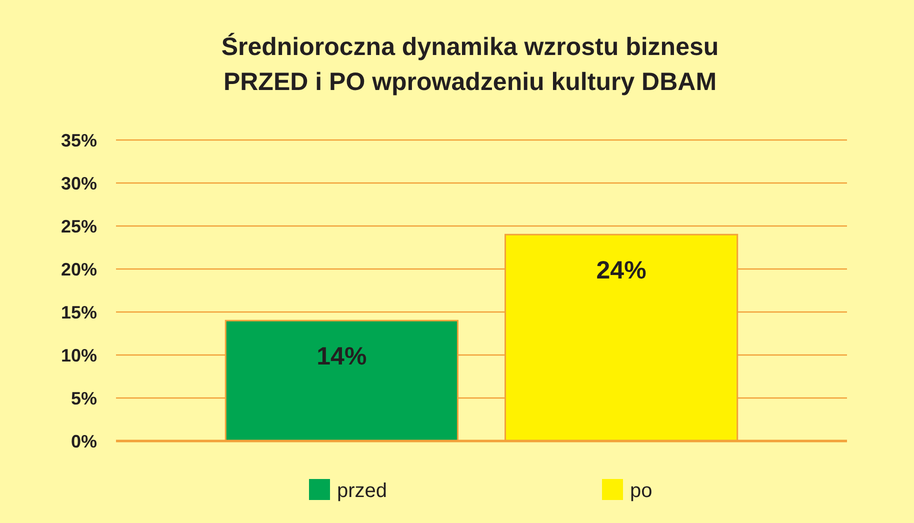 This screenshot has width=914, height=523. I want to click on chart-title: Średnioroczna dynamika wzrostu biznesu PRZED i PO wprowadzeniu kultury DBAM, so click(470, 64).